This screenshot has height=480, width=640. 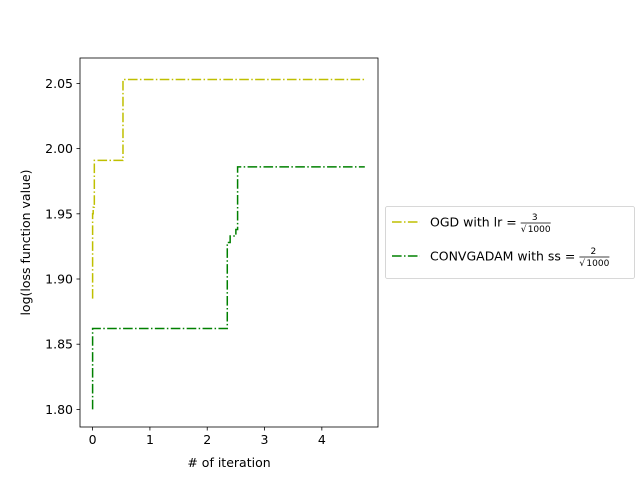 What do you see at coordinates (539, 230) in the screenshot?
I see `legend-frac-denominator-1: 1000` at bounding box center [539, 230].